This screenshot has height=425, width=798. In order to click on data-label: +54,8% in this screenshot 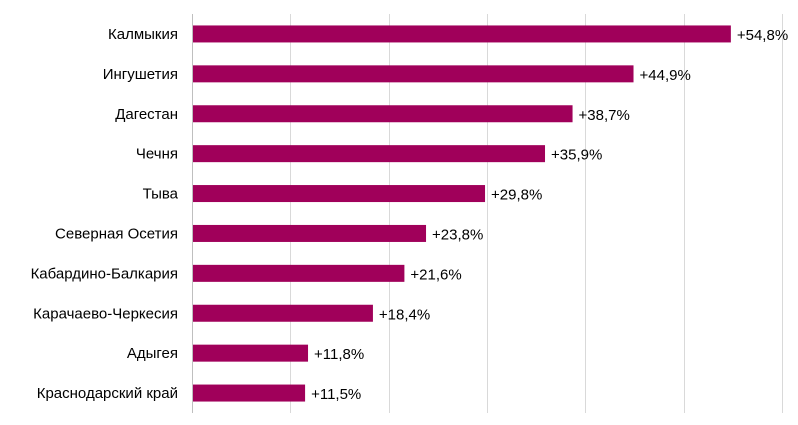, I will do `click(762, 35)`.